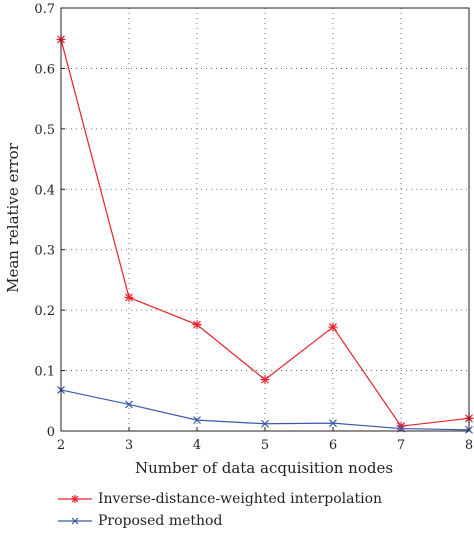  What do you see at coordinates (44, 130) in the screenshot?
I see `y-tick-label: 0.5` at bounding box center [44, 130].